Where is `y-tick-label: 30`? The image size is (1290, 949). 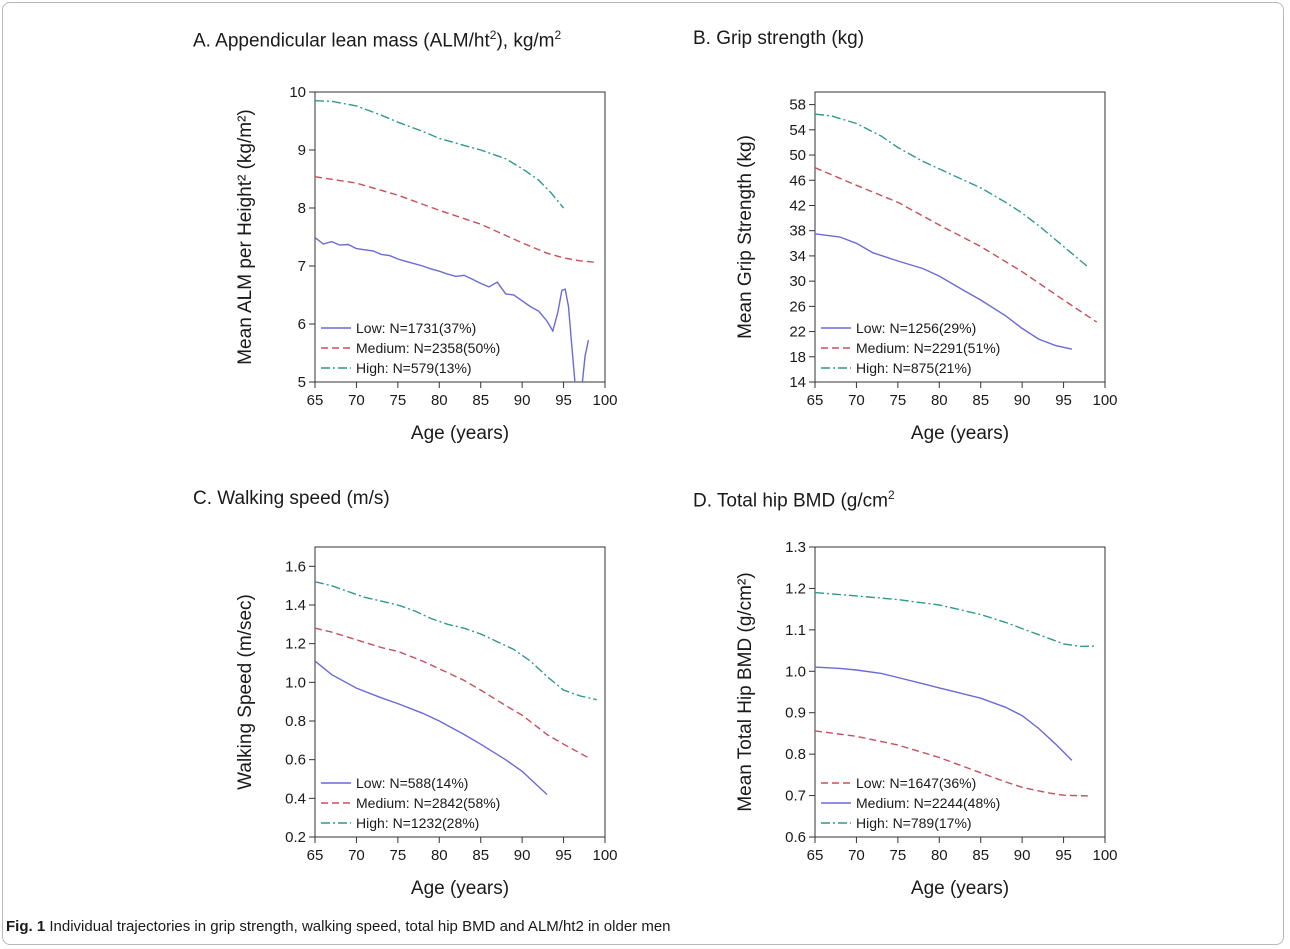
y-tick-label: 30 is located at coordinates (797, 281).